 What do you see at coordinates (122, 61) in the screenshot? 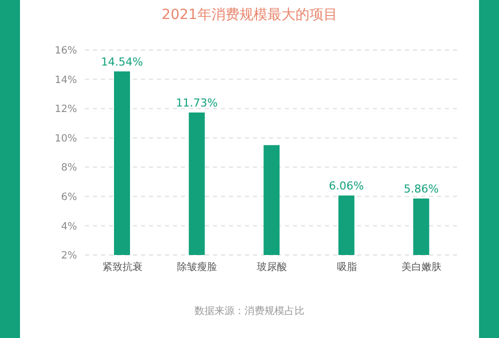
I see `data-label: 14.54%` at bounding box center [122, 61].